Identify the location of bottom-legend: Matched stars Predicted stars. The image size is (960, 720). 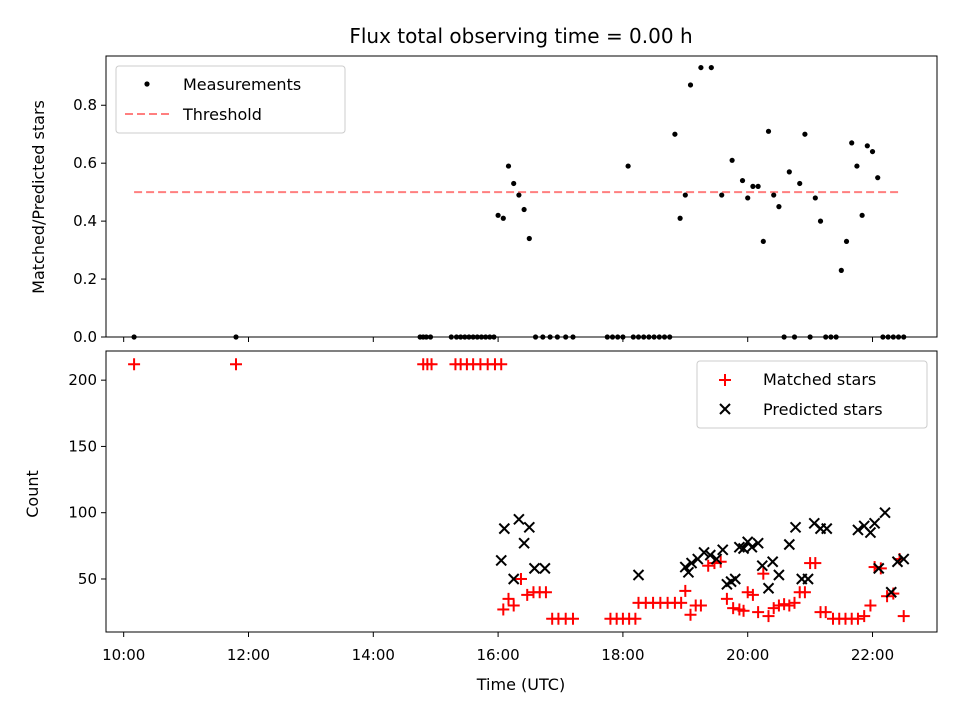
(812, 394).